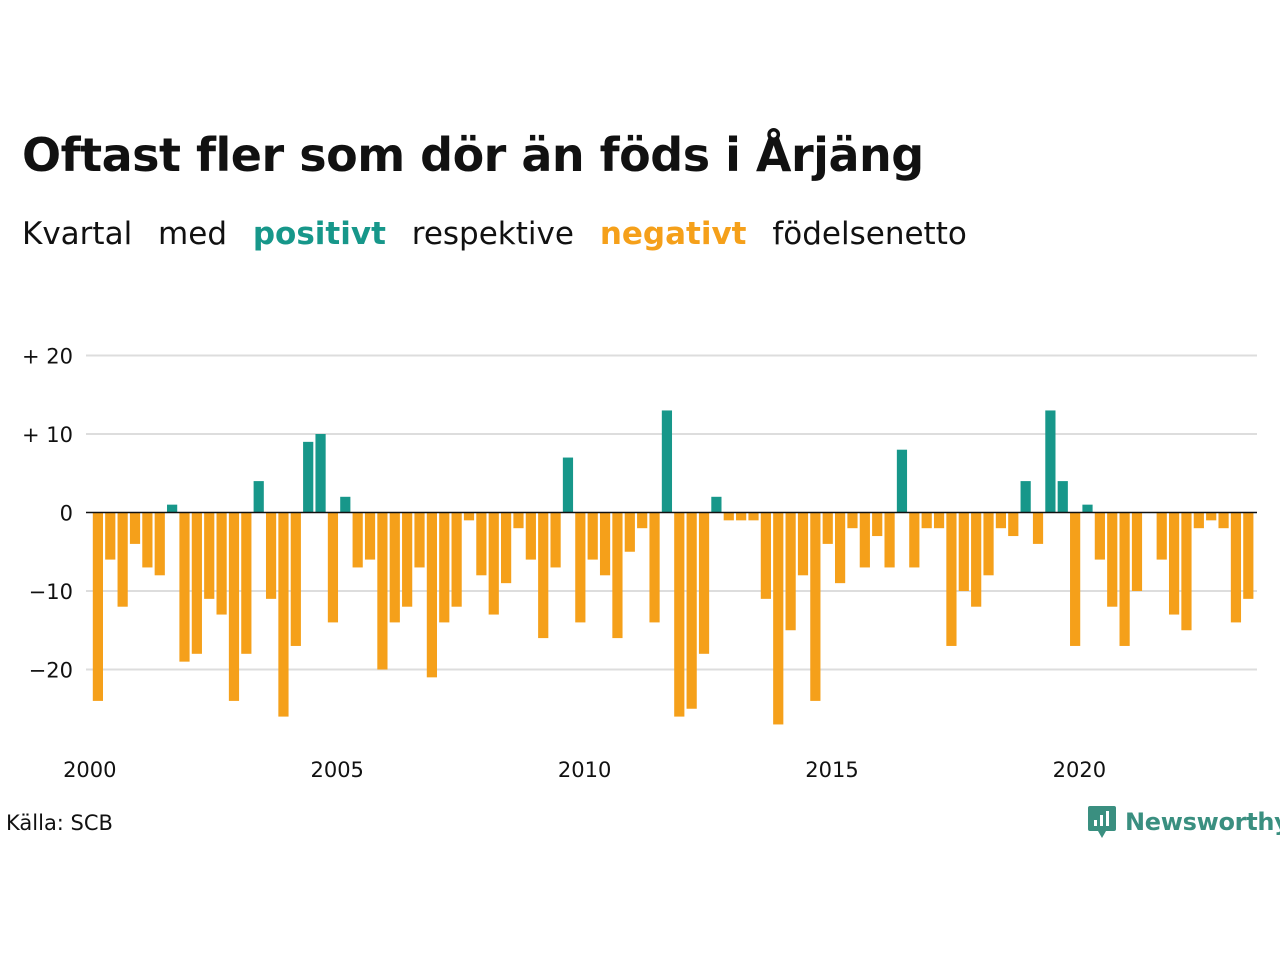 Image resolution: width=1280 pixels, height=960 pixels. I want to click on y-axis-ticks: + 20 + 10 0 −10 −20, so click(47, 514).